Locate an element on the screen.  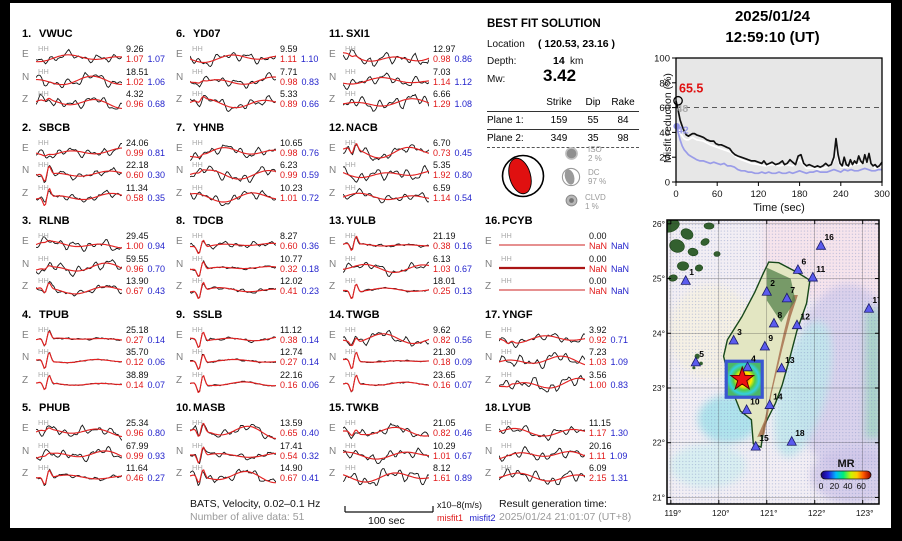
trace-row-e: E HH 11.15 1.17 1.30 is located at coordinates (559, 430).